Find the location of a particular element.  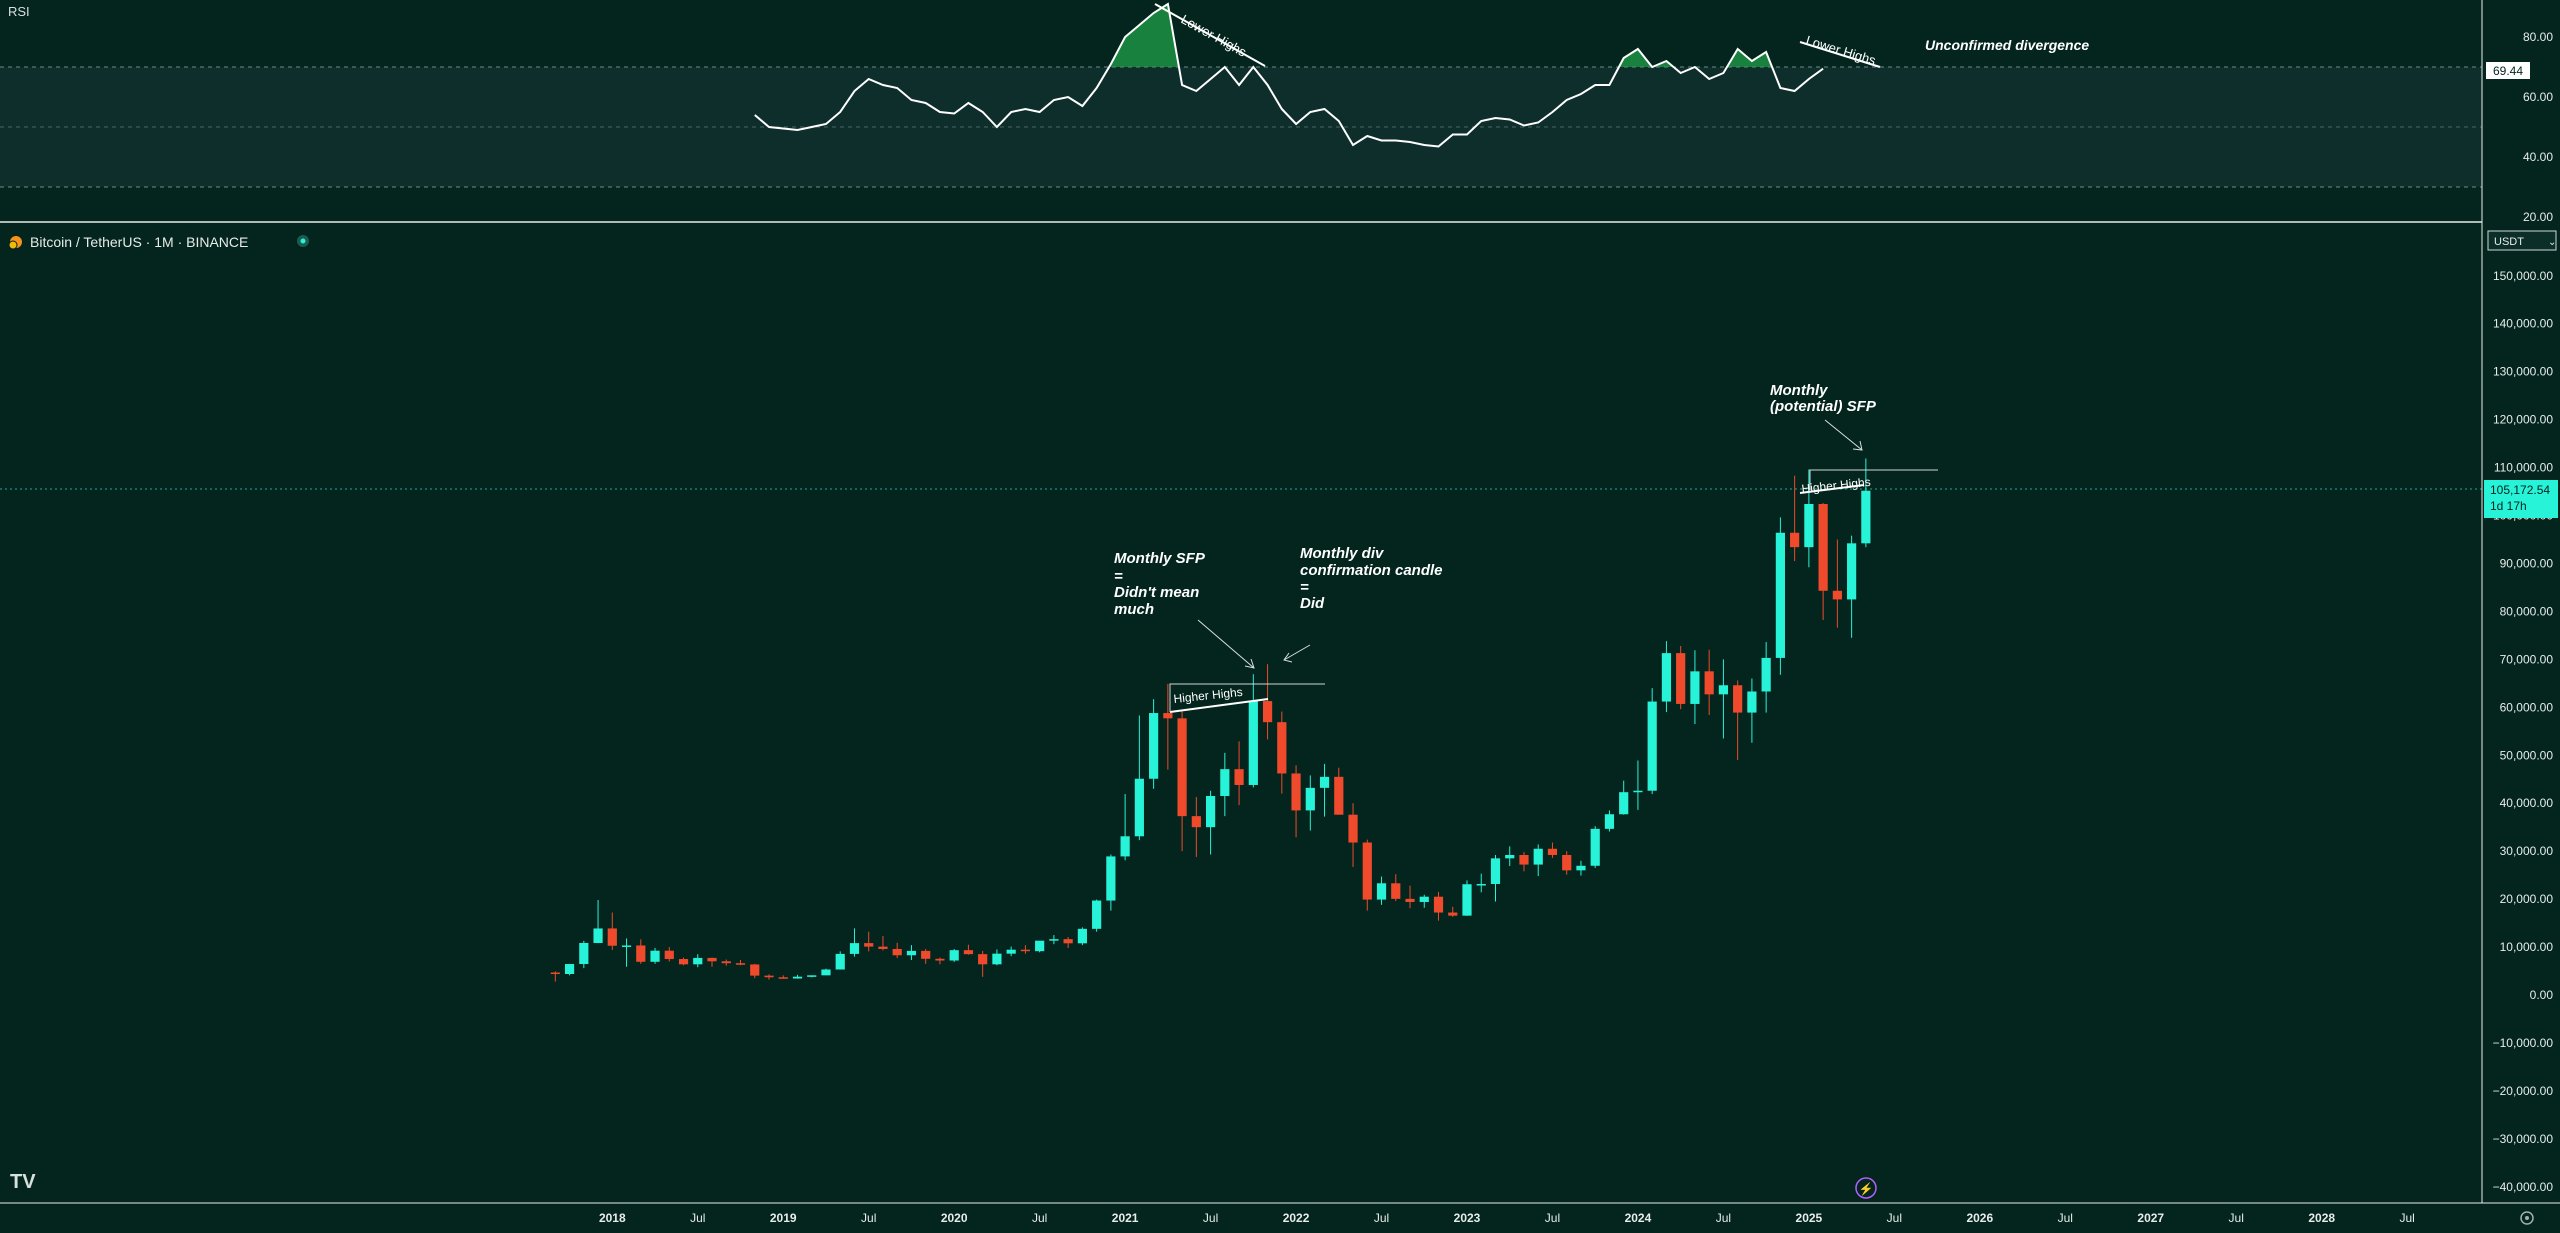

price-tick-label: 0.00 is located at coordinates (2542, 995).